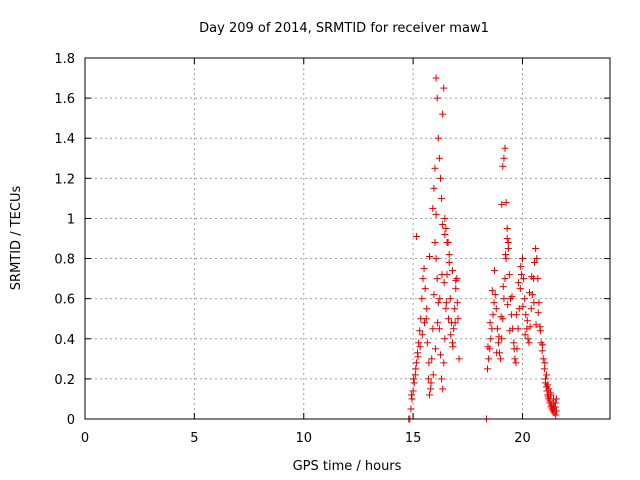 The height and width of the screenshot is (480, 640). What do you see at coordinates (16, 238) in the screenshot?
I see `y-axis-label: SRMTID / TECUs` at bounding box center [16, 238].